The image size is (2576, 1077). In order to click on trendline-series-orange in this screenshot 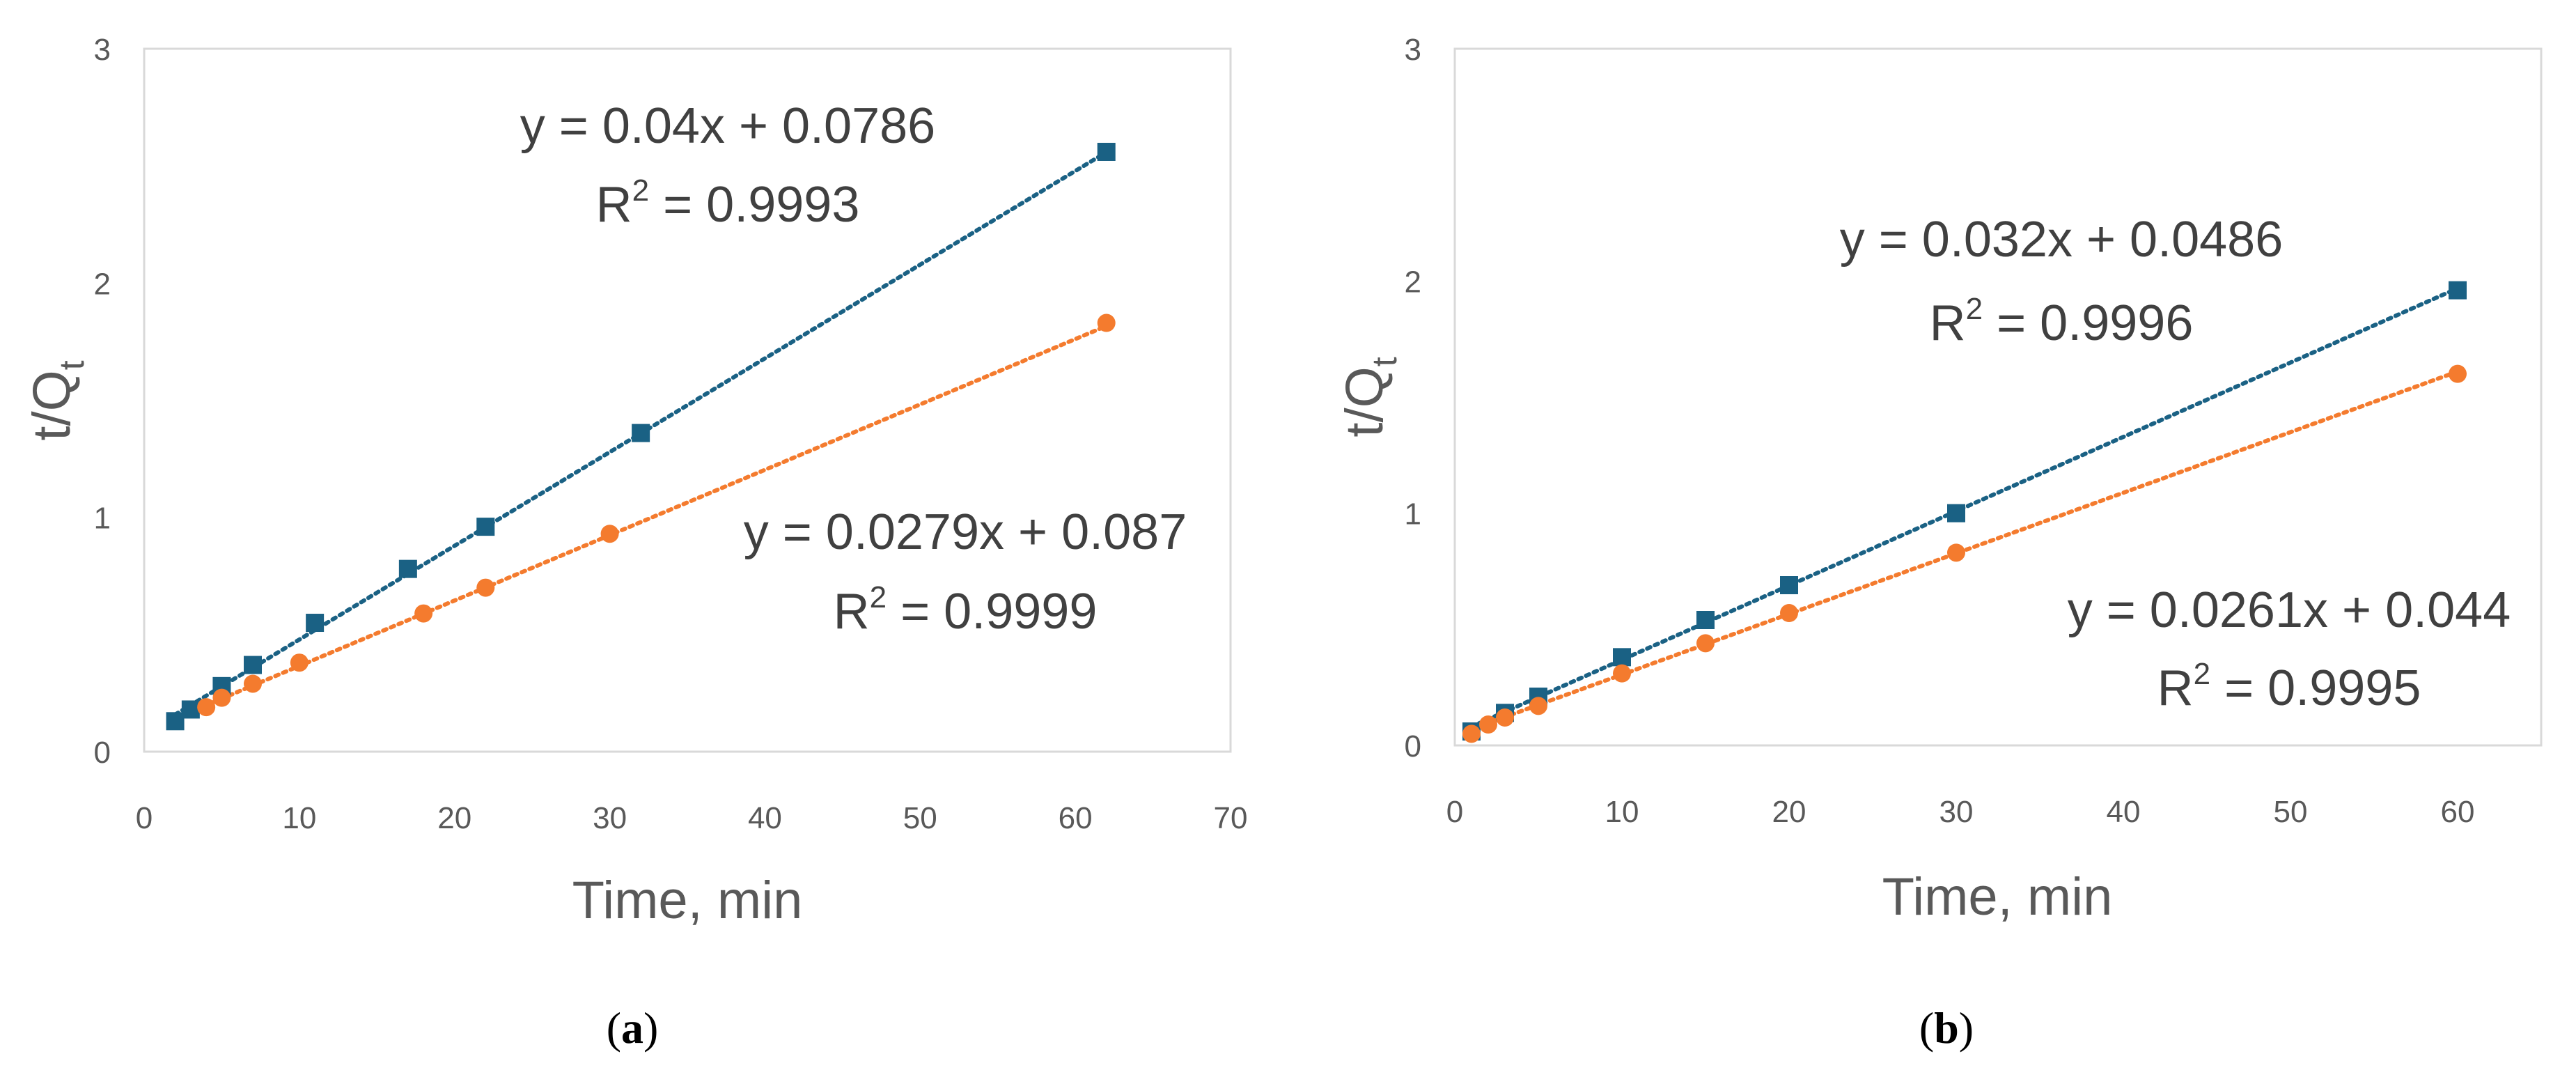, I will do `click(641, 521)`.